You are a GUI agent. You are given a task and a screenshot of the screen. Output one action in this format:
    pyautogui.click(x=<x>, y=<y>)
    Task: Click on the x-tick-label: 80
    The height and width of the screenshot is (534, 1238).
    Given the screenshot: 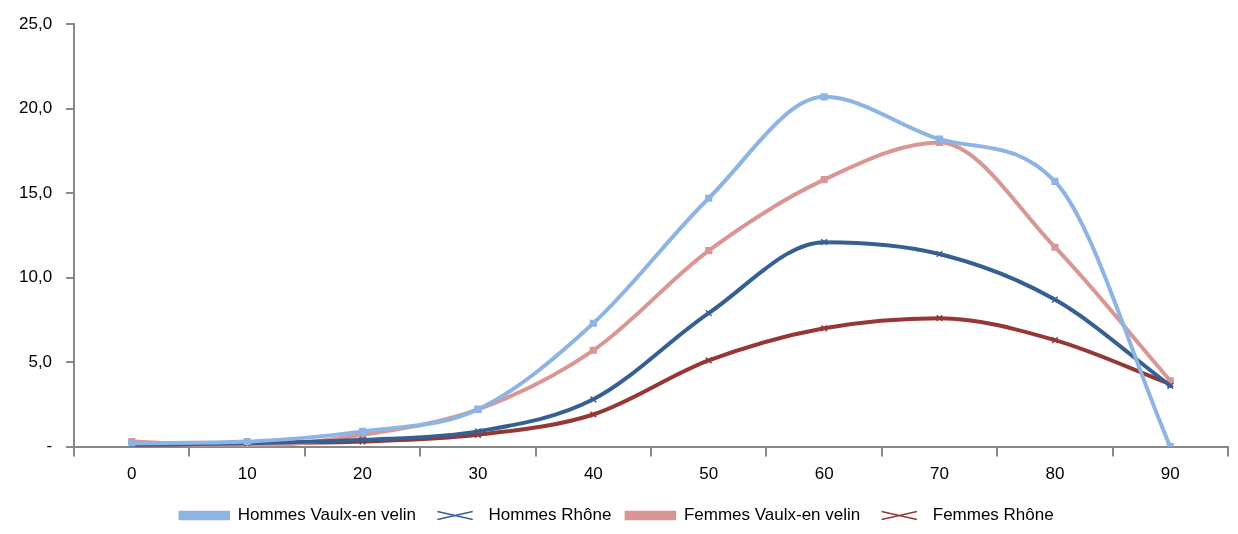 What is the action you would take?
    pyautogui.click(x=1055, y=474)
    